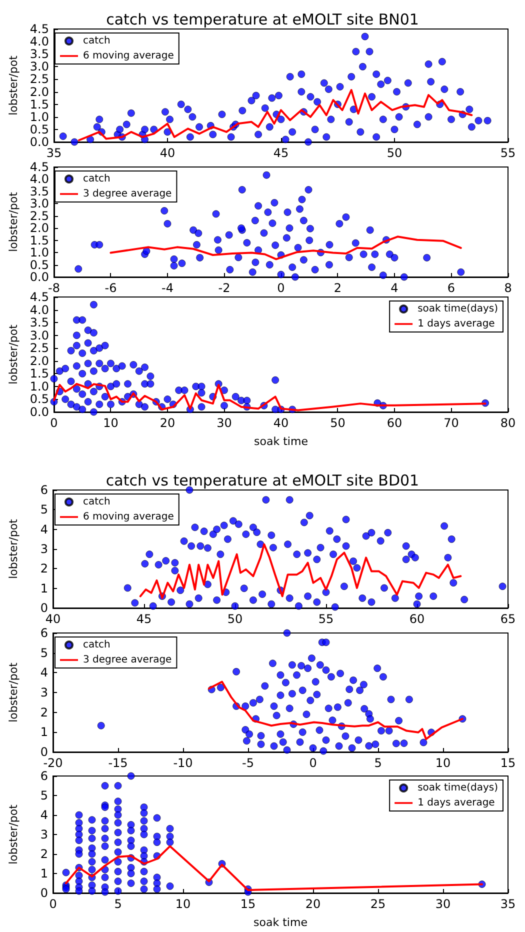  Describe the element at coordinates (451, 288) in the screenshot. I see `x-tick-label: 6` at that location.